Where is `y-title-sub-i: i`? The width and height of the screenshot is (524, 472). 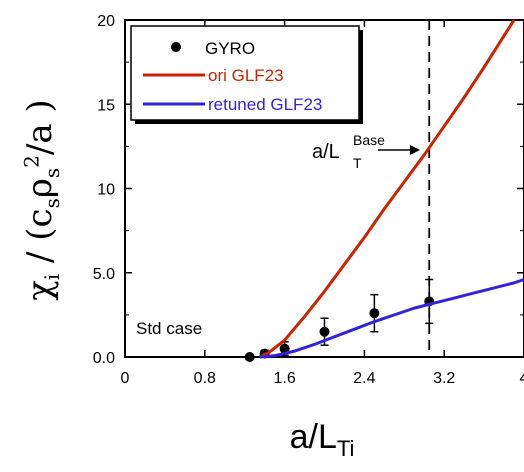 y-title-sub-i: i is located at coordinates (52, 277).